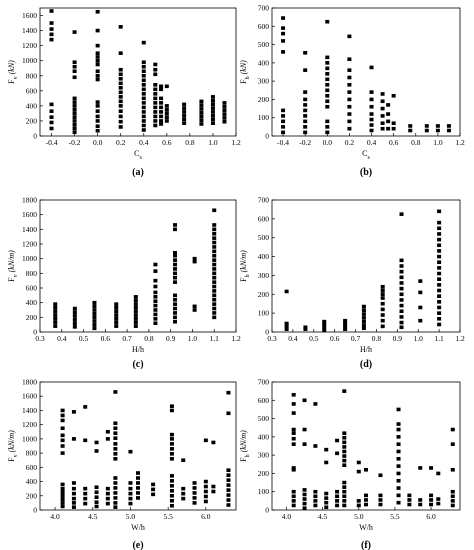  Describe the element at coordinates (106, 338) in the screenshot. I see `x-tick-label: 0.6` at that location.